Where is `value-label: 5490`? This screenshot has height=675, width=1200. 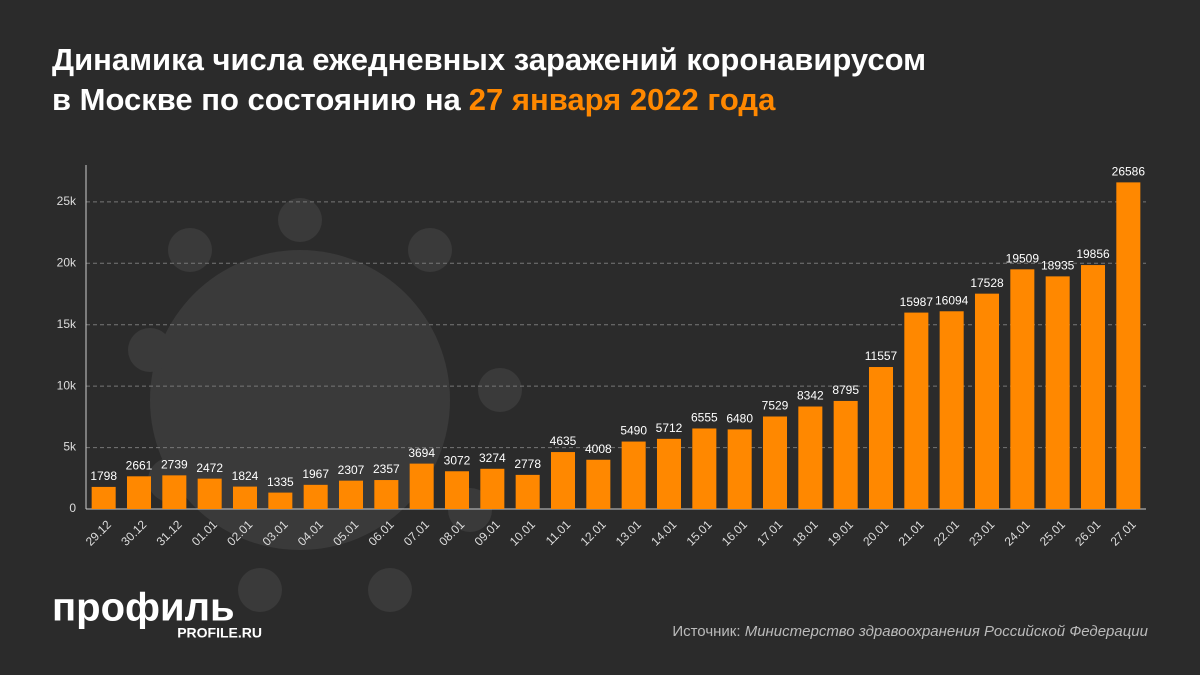 value-label: 5490 is located at coordinates (633, 431).